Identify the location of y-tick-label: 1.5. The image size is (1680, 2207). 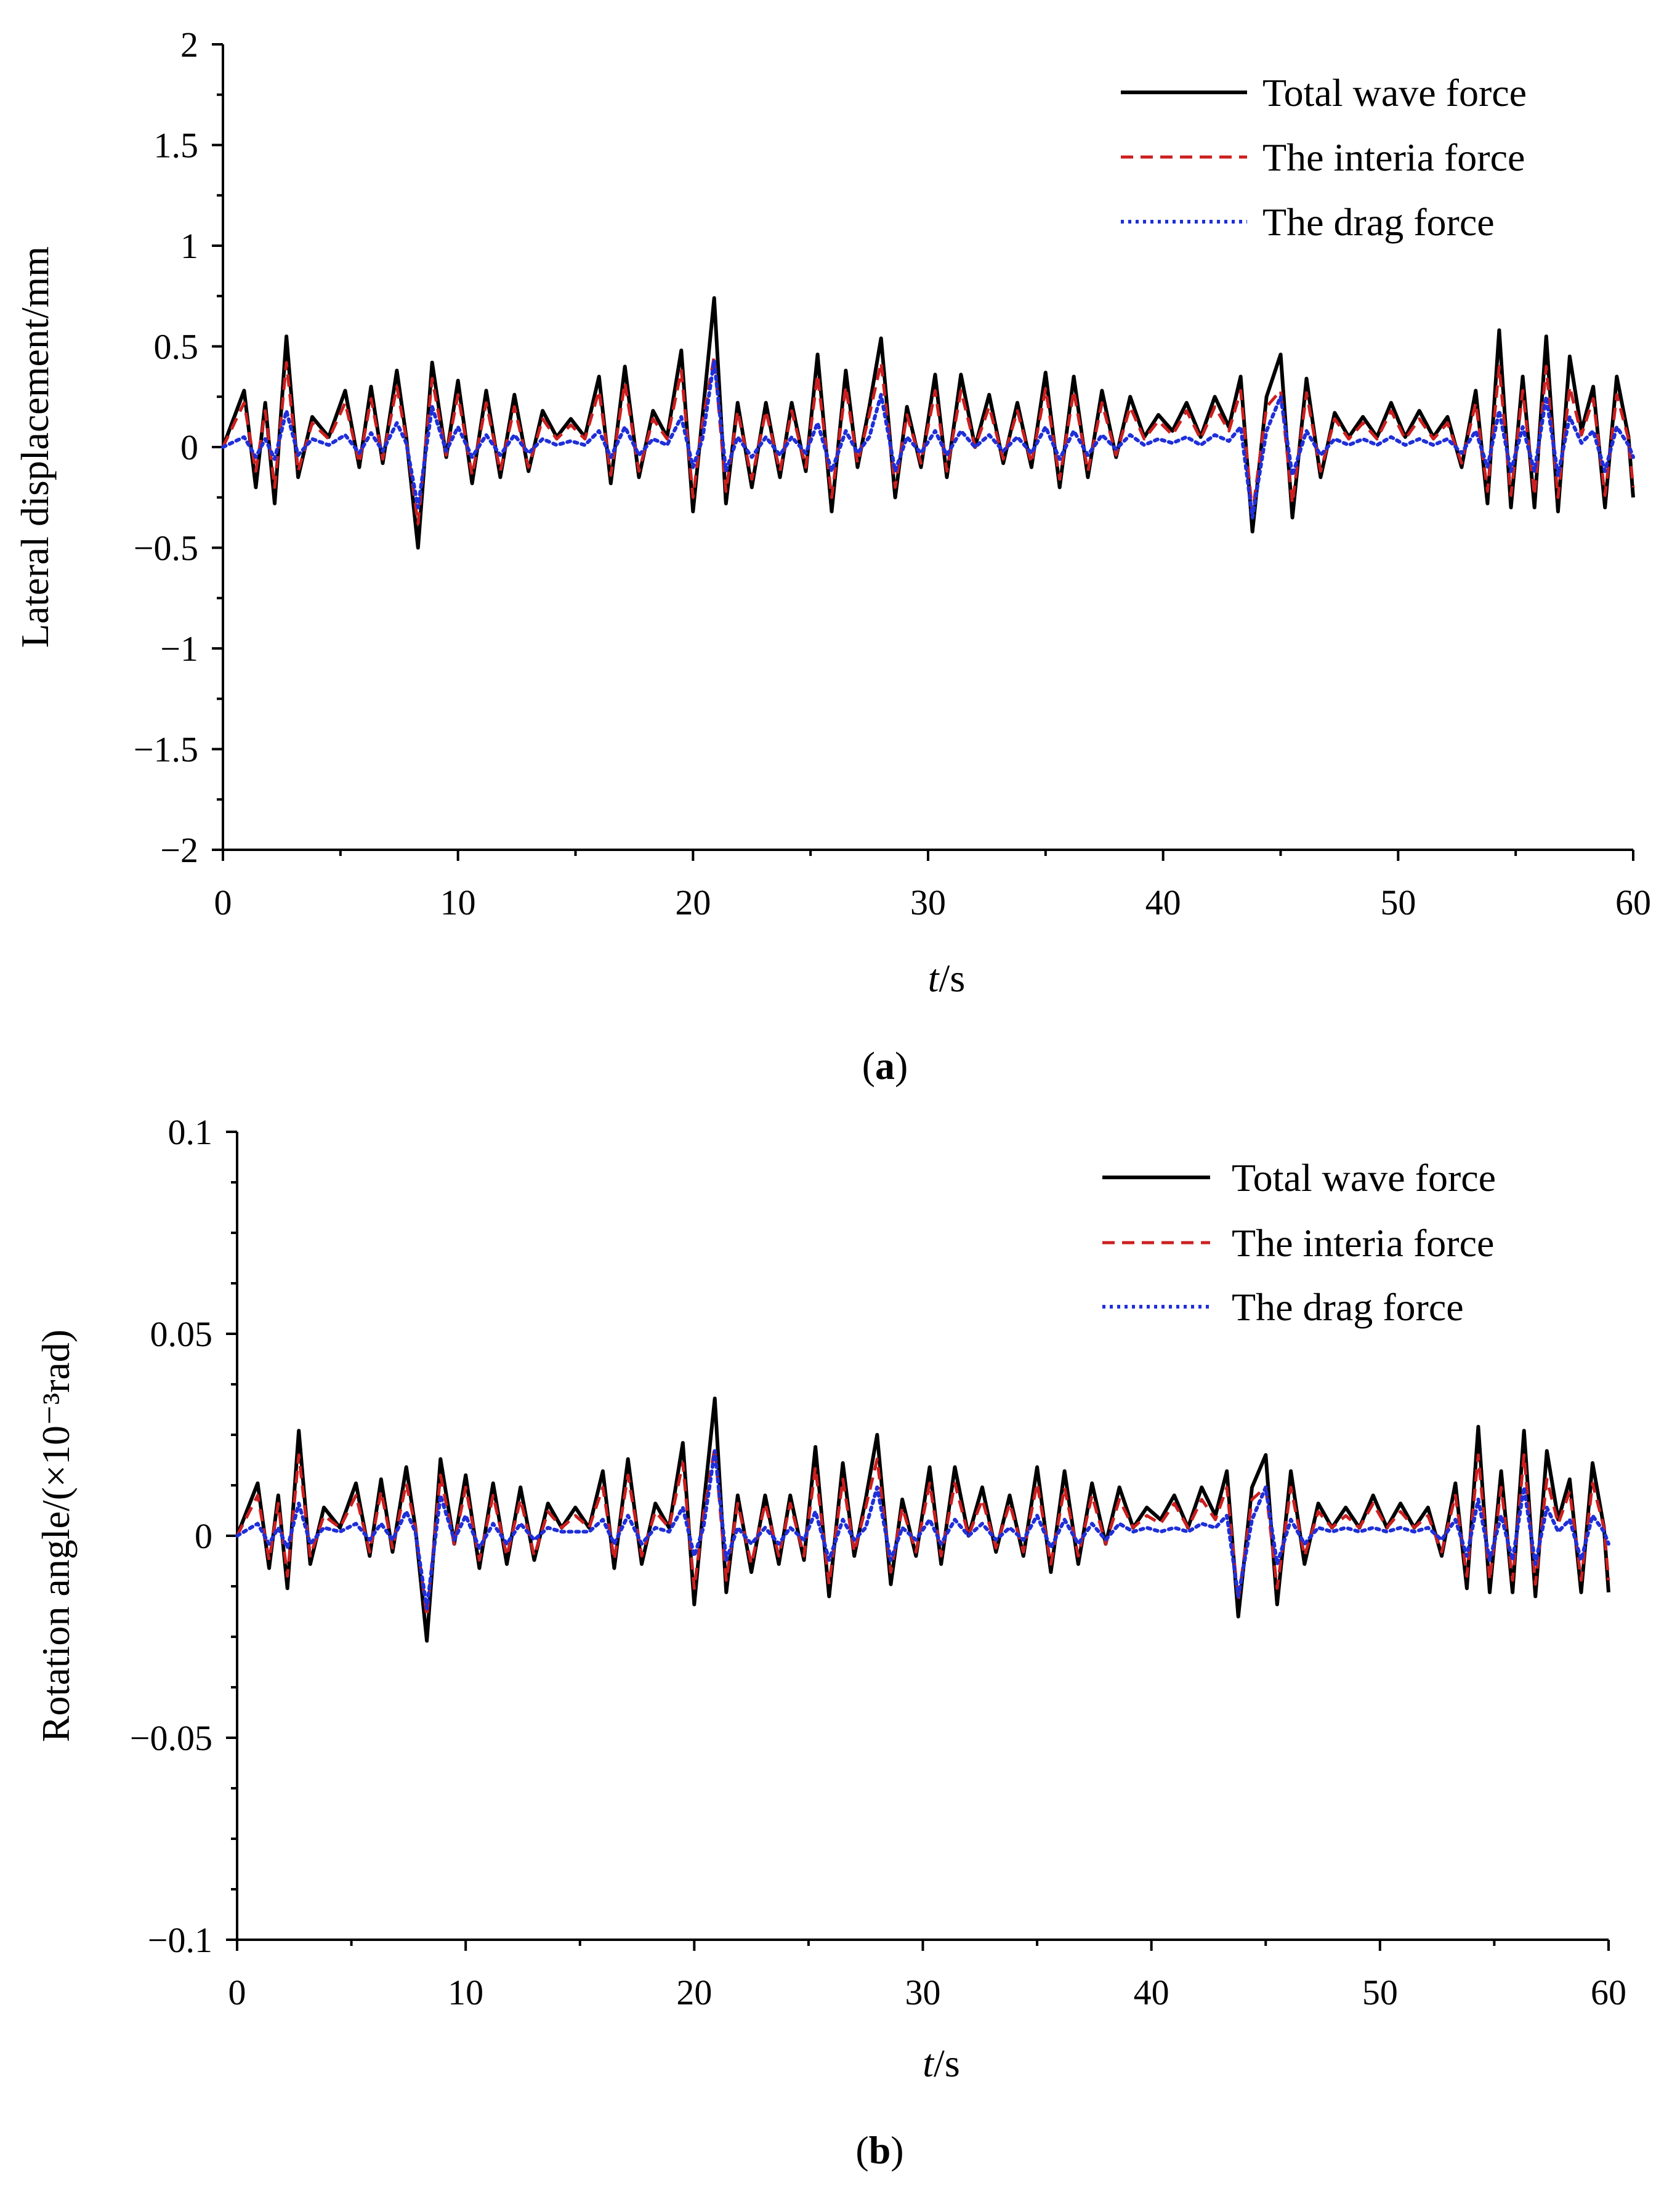
(176, 146).